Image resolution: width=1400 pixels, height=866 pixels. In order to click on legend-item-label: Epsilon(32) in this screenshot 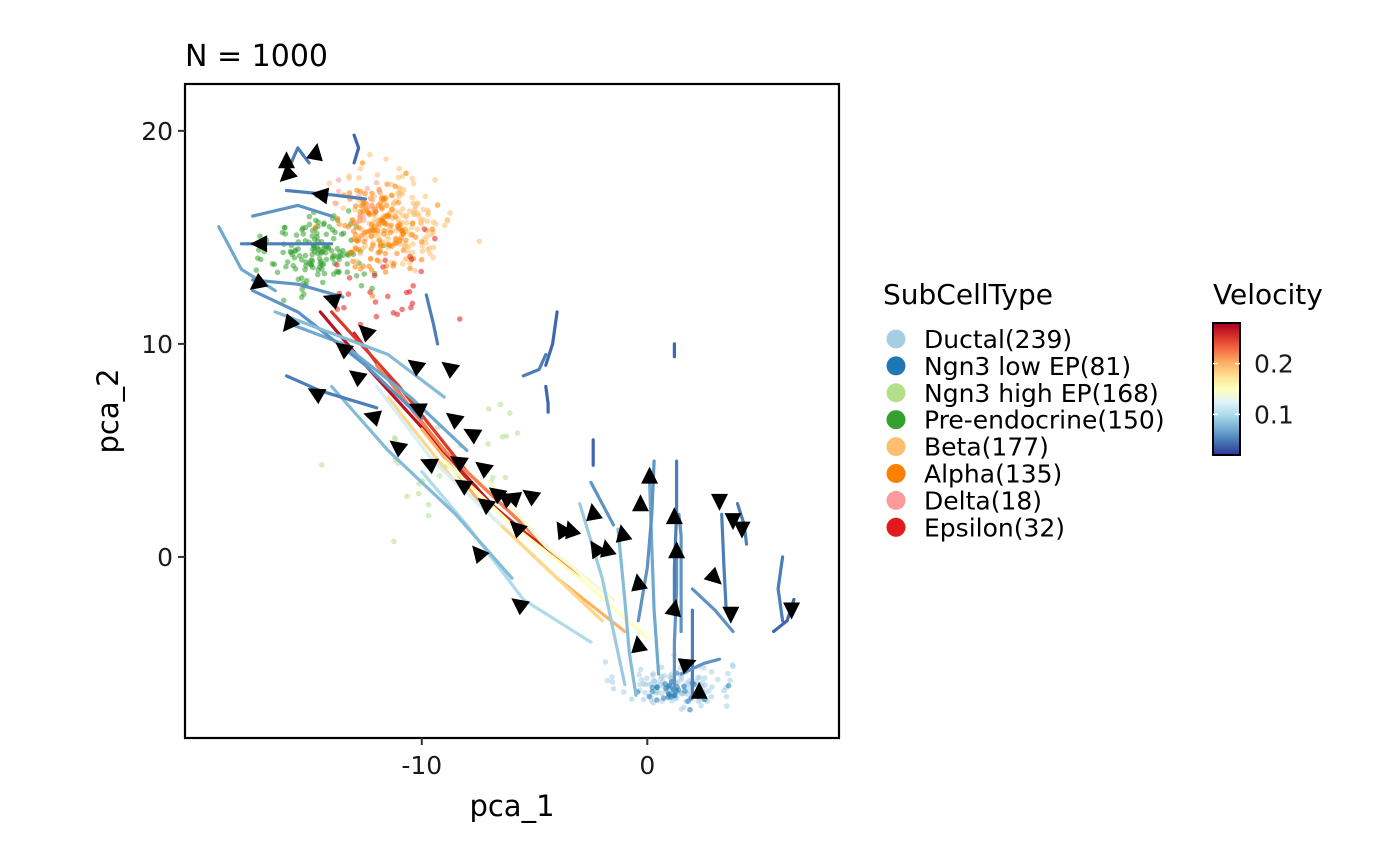, I will do `click(994, 527)`.